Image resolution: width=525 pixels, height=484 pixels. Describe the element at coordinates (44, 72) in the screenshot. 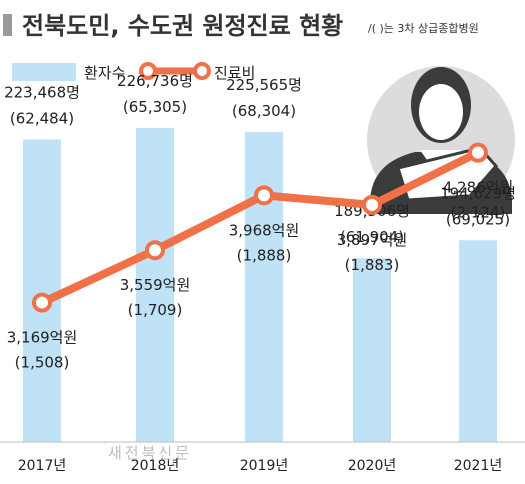

I see `legend-swatch-bar` at that location.